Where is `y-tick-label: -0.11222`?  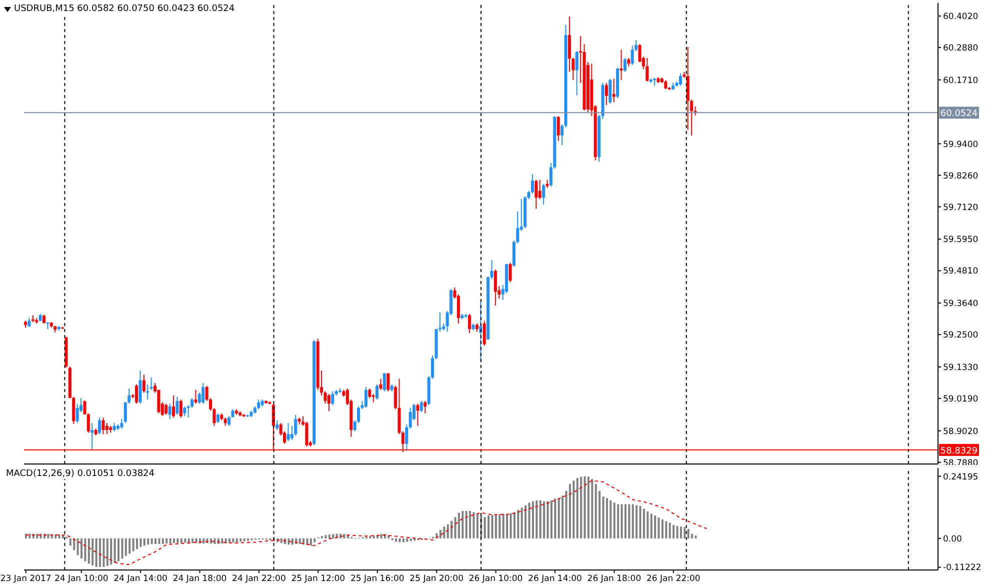 y-tick-label: -0.11222 is located at coordinates (962, 568).